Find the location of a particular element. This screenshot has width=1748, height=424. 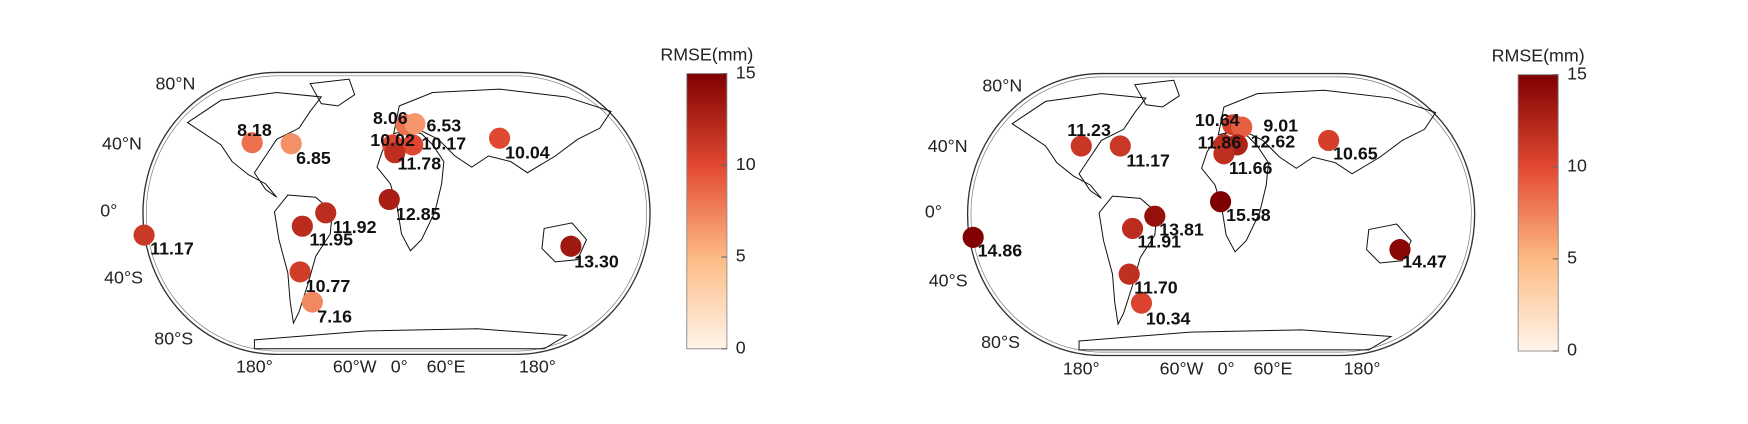

station-label: 8.18 is located at coordinates (254, 130).